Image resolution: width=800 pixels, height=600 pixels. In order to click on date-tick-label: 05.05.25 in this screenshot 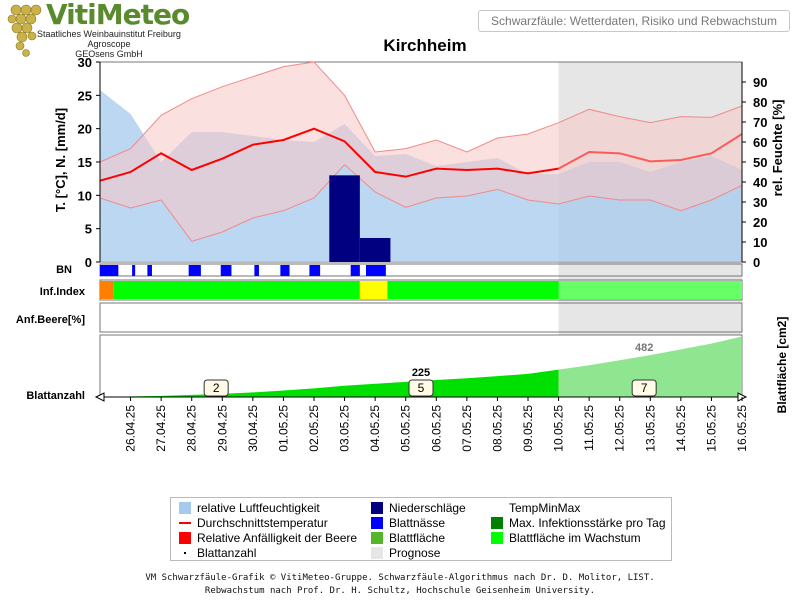, I will do `click(406, 428)`.